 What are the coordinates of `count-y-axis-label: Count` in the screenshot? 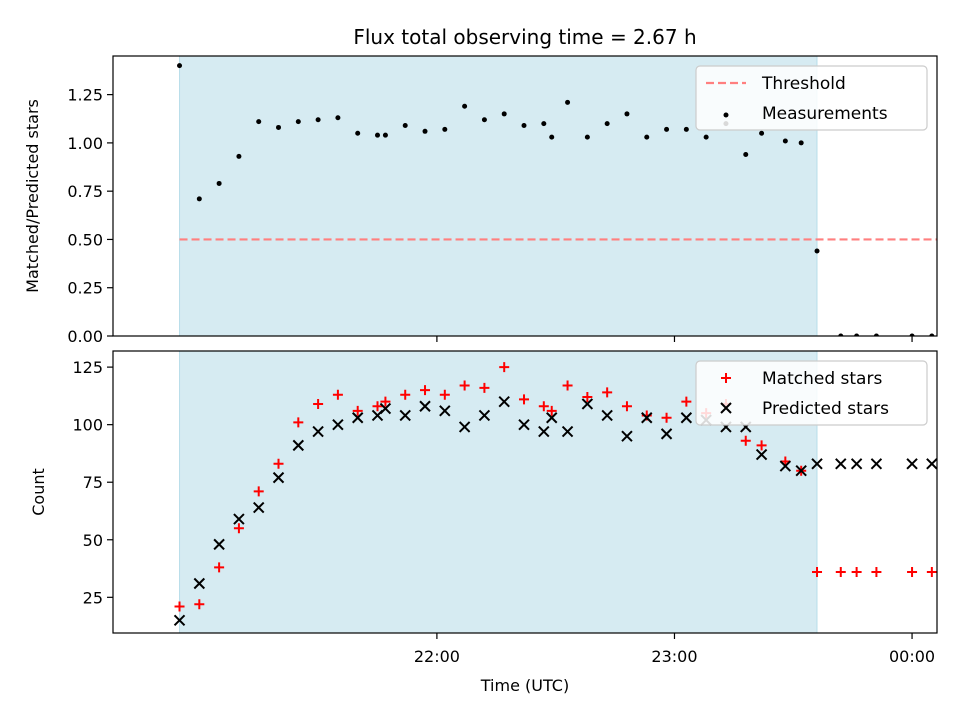 It's located at (38, 492).